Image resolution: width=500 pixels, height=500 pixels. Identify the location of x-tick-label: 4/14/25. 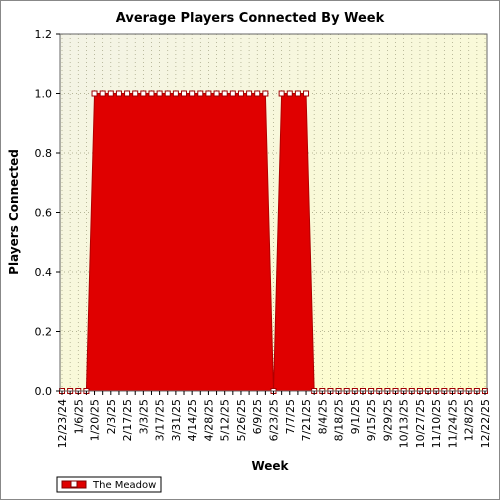
(192, 420).